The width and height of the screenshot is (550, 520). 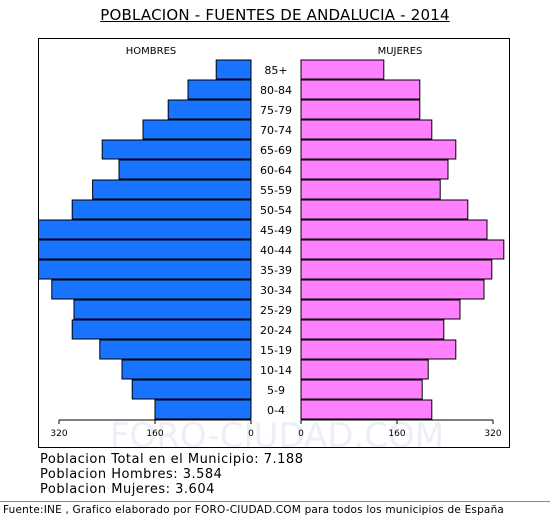 What do you see at coordinates (276, 270) in the screenshot?
I see `age-label-35-39: 35-39` at bounding box center [276, 270].